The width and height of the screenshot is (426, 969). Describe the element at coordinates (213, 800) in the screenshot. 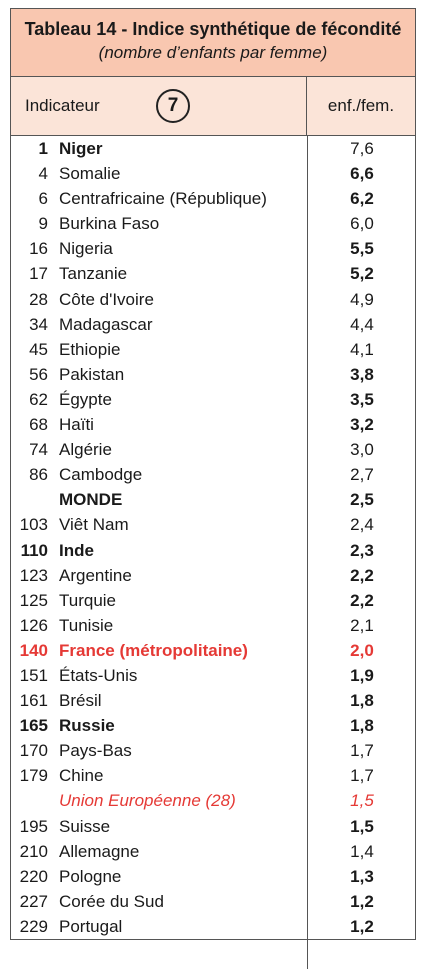

I see `table-row: Union Européenne (28) 1,5` at that location.